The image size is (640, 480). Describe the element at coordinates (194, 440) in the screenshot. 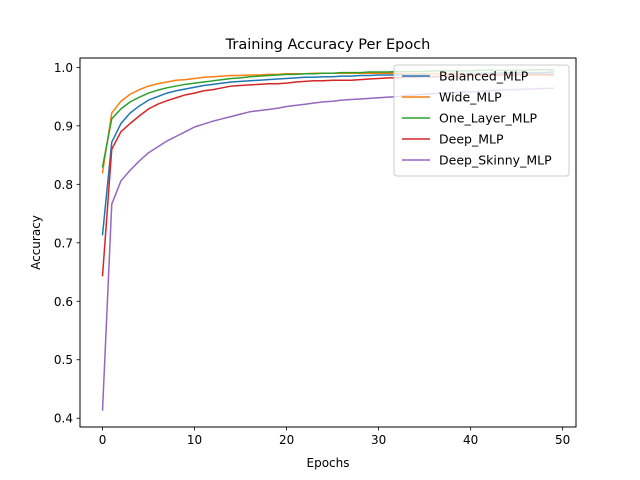

I see `x-tick-label: 10` at that location.